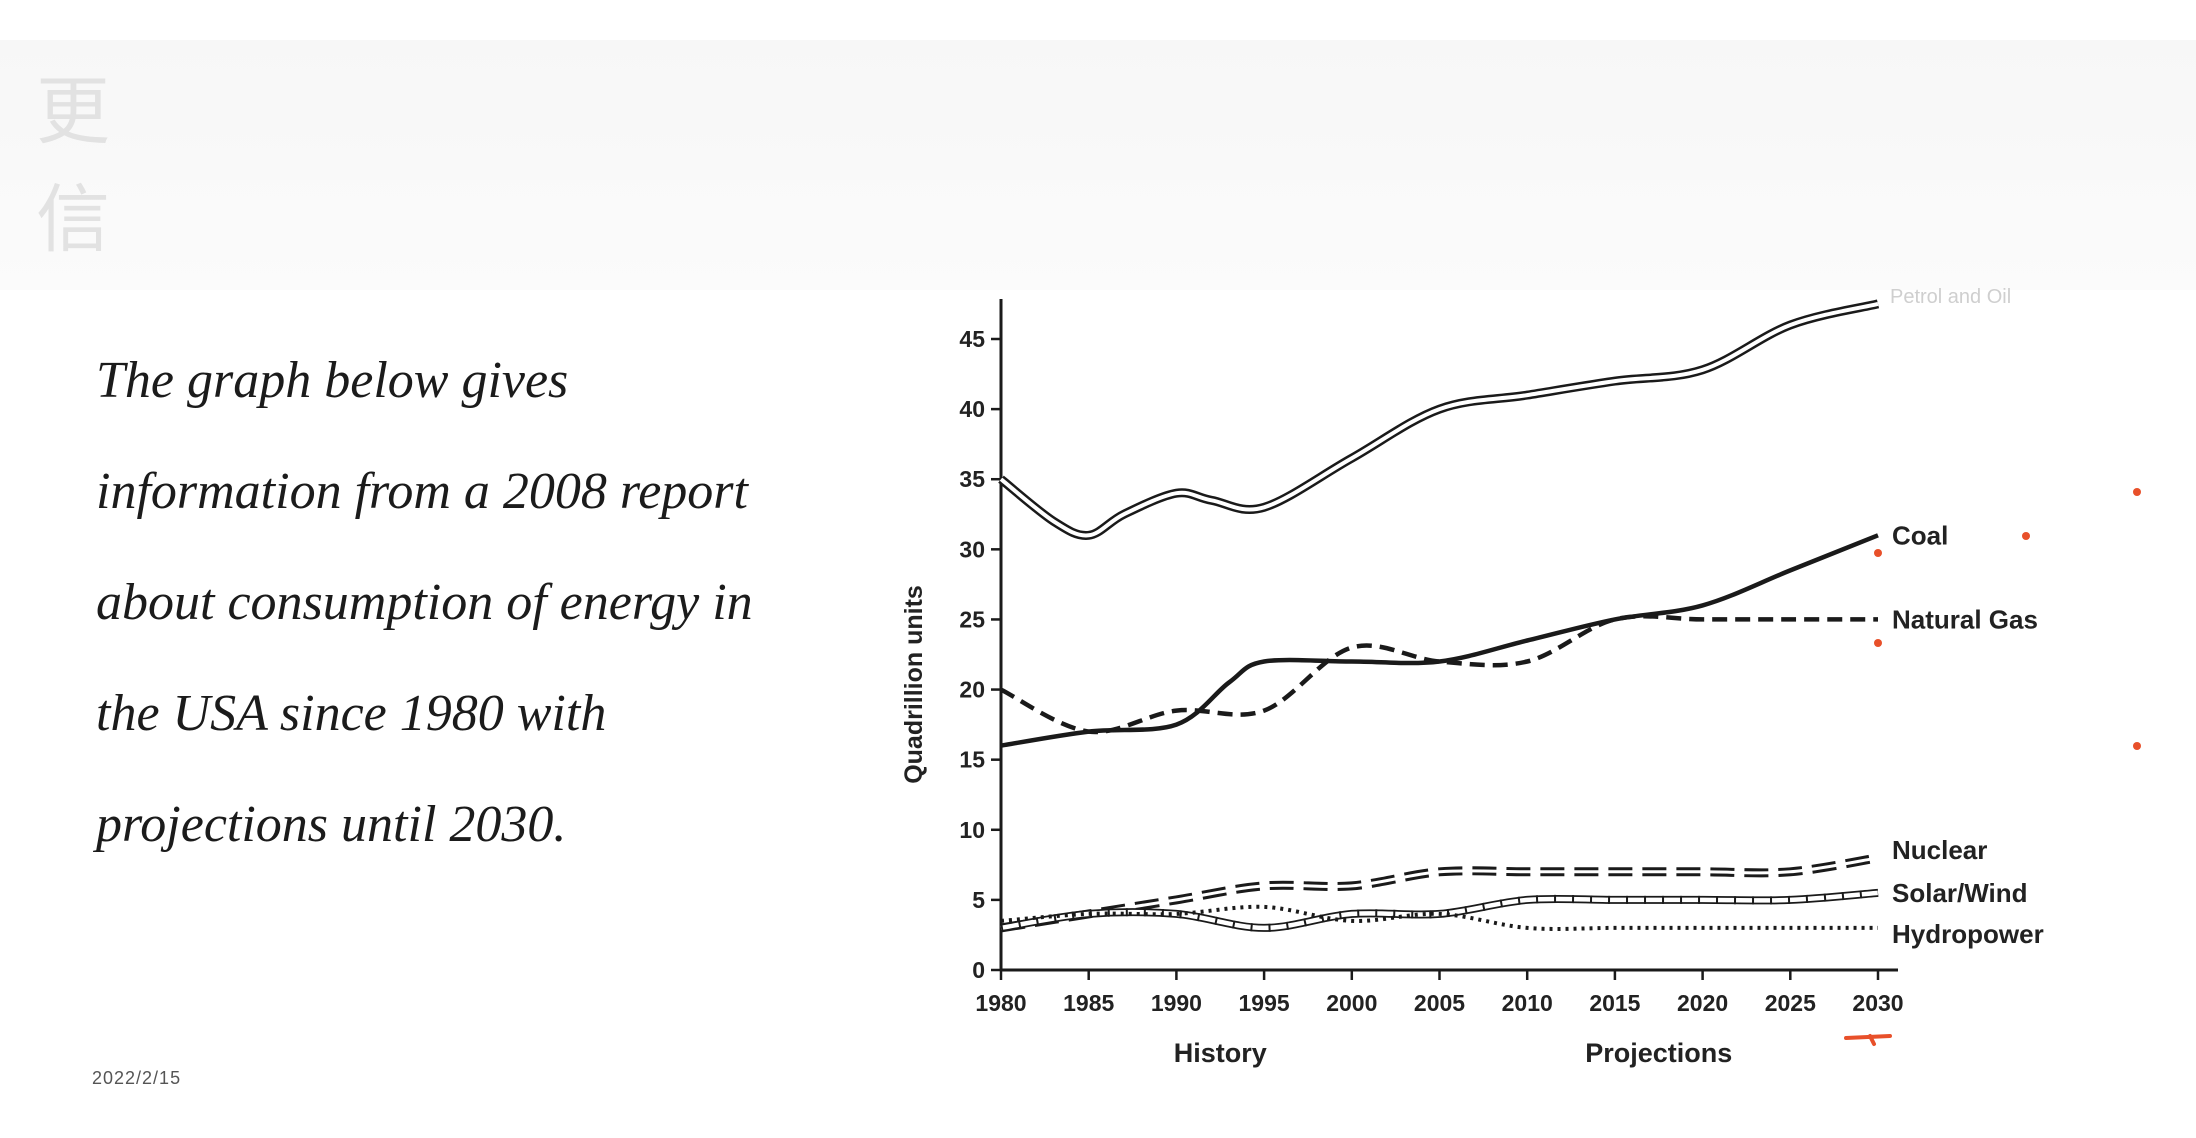 This screenshot has width=2196, height=1138. I want to click on faded-header-text-1: 更, so click(76, 112).